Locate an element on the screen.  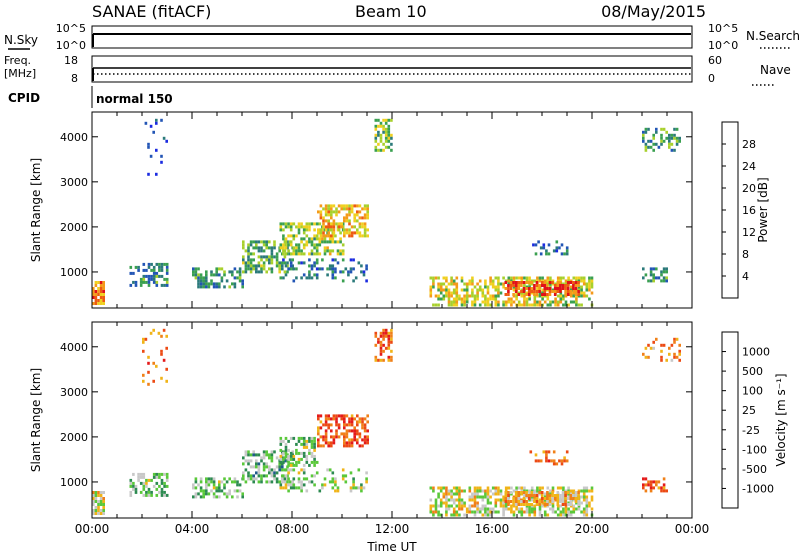
power-colorbar-label: Power [dB] is located at coordinates (763, 209).